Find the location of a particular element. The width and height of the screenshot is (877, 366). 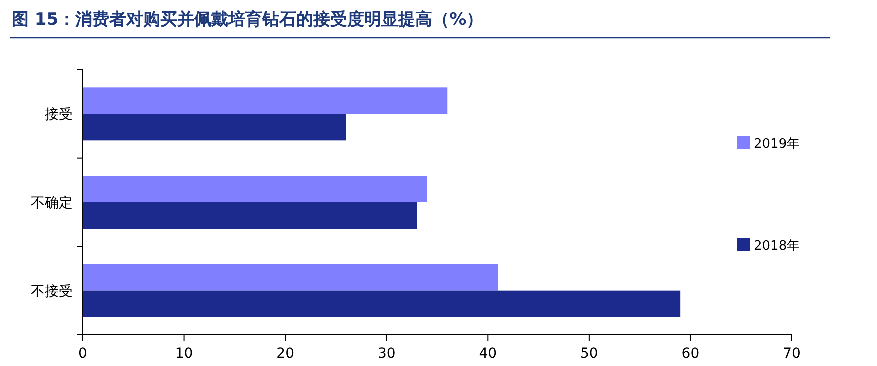

y-tick-label: 不接受 is located at coordinates (52, 292).